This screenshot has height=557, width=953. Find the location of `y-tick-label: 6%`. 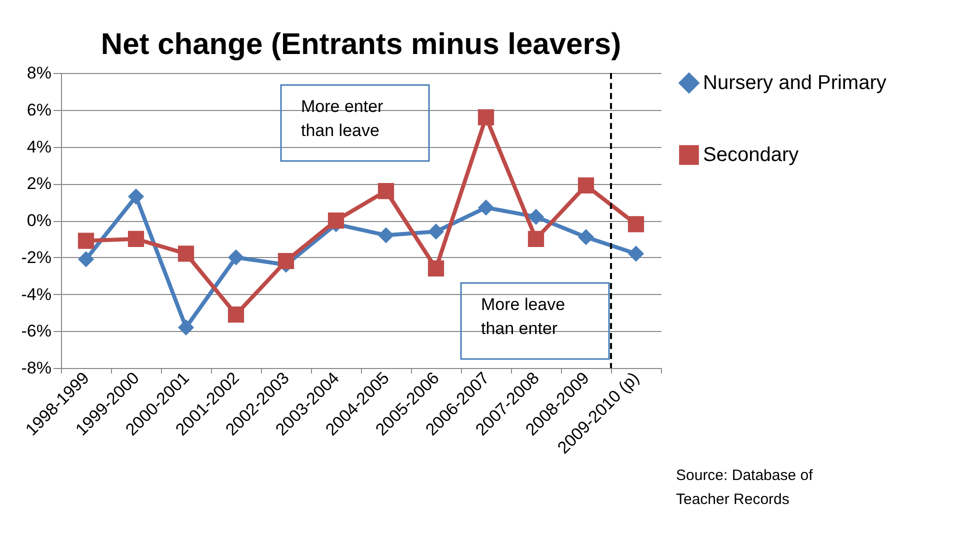

y-tick-label: 6% is located at coordinates (39, 110).